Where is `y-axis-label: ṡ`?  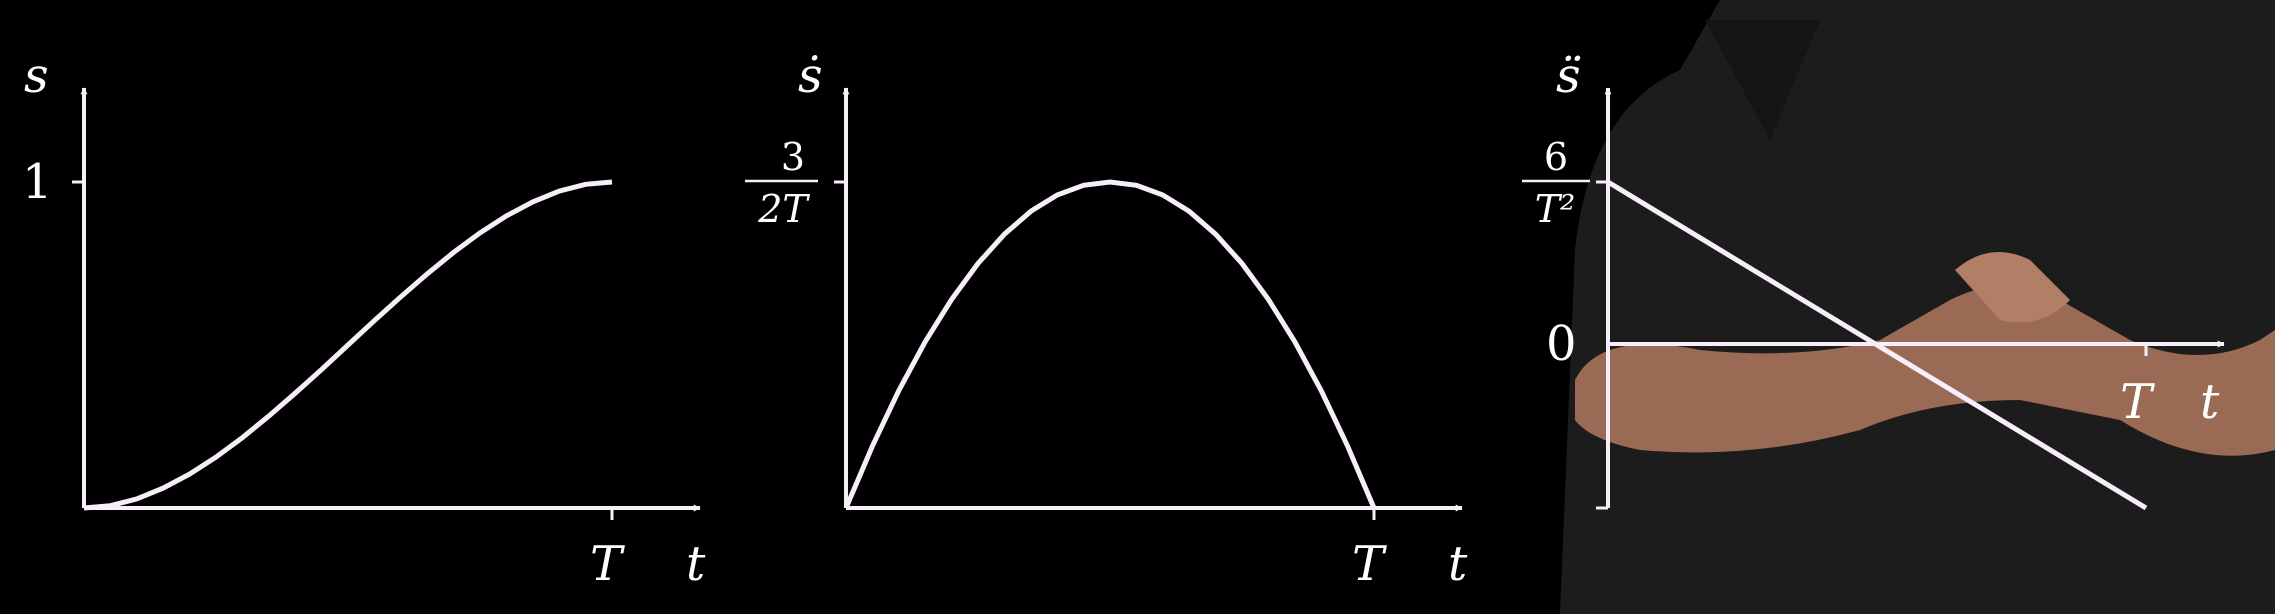
y-axis-label: ṡ is located at coordinates (810, 76).